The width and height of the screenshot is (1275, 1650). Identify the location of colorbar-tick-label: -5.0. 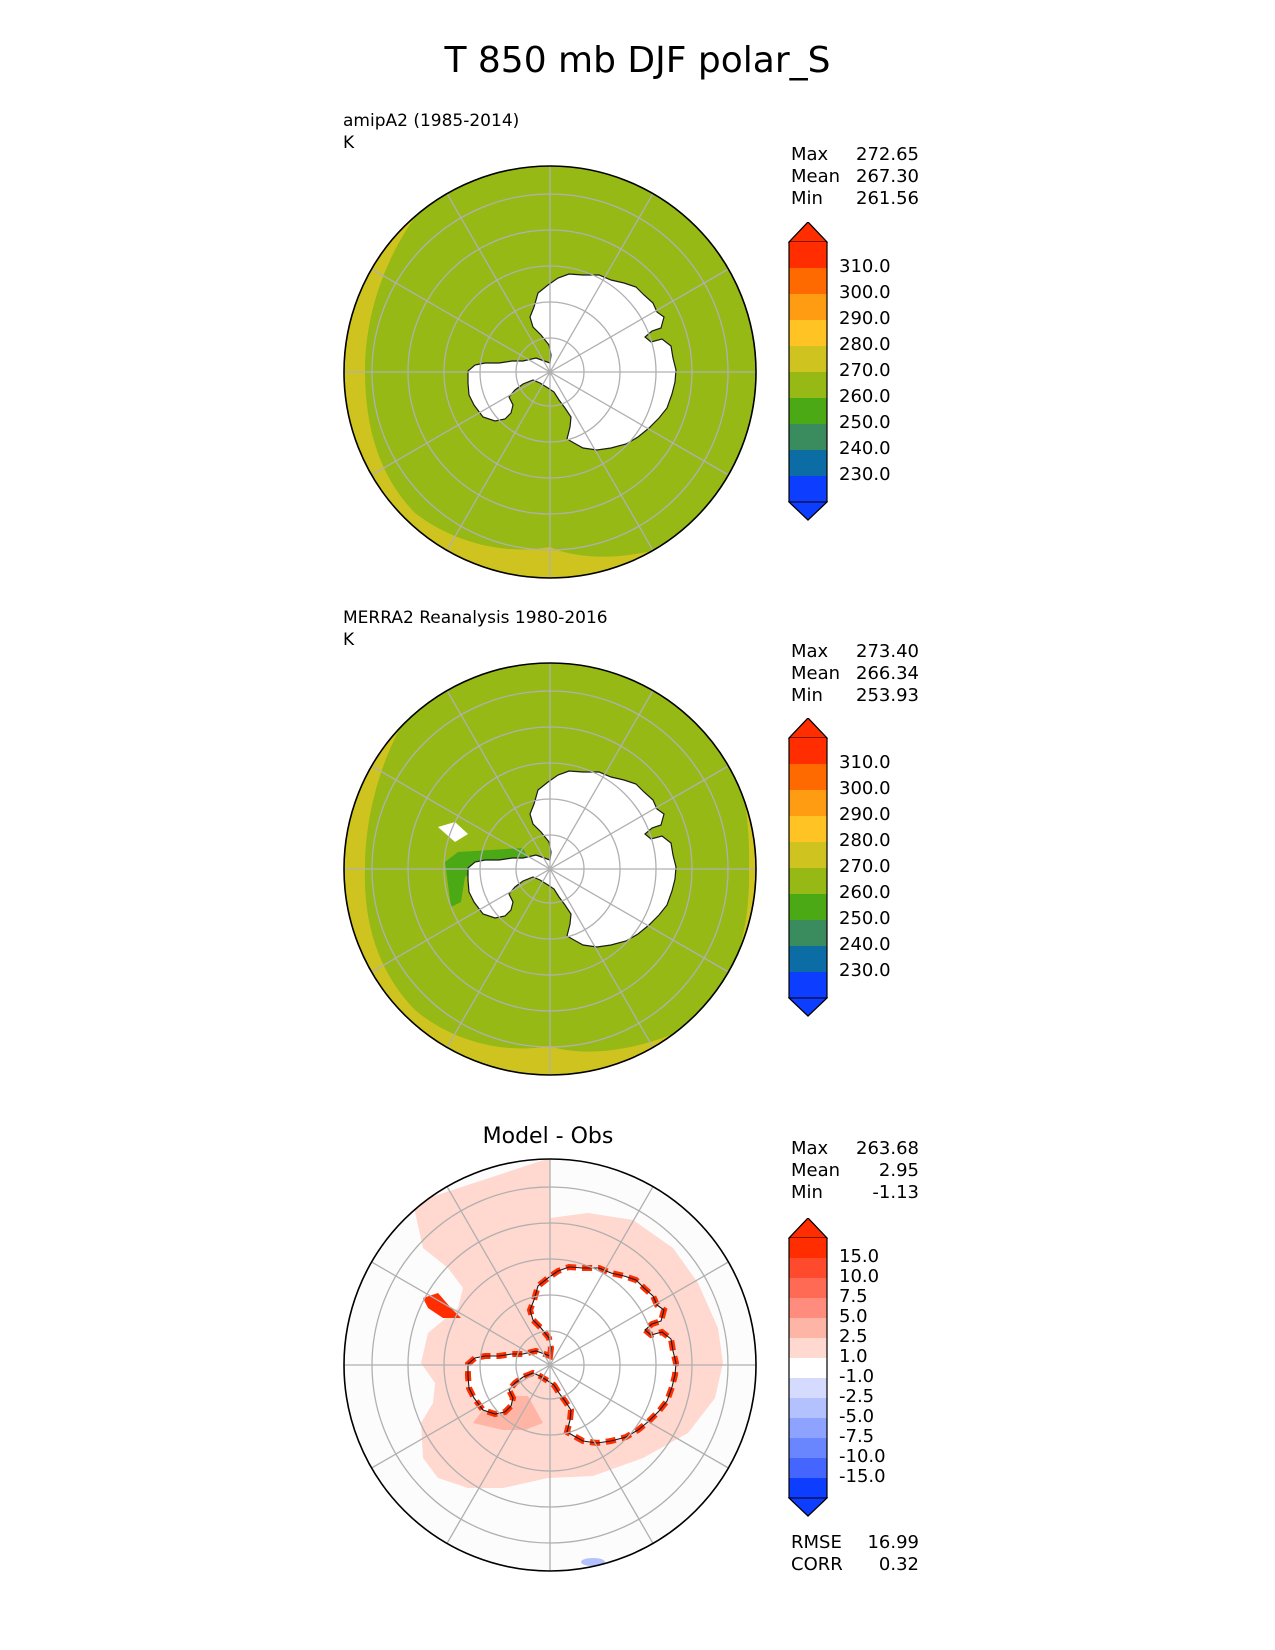
(857, 1416).